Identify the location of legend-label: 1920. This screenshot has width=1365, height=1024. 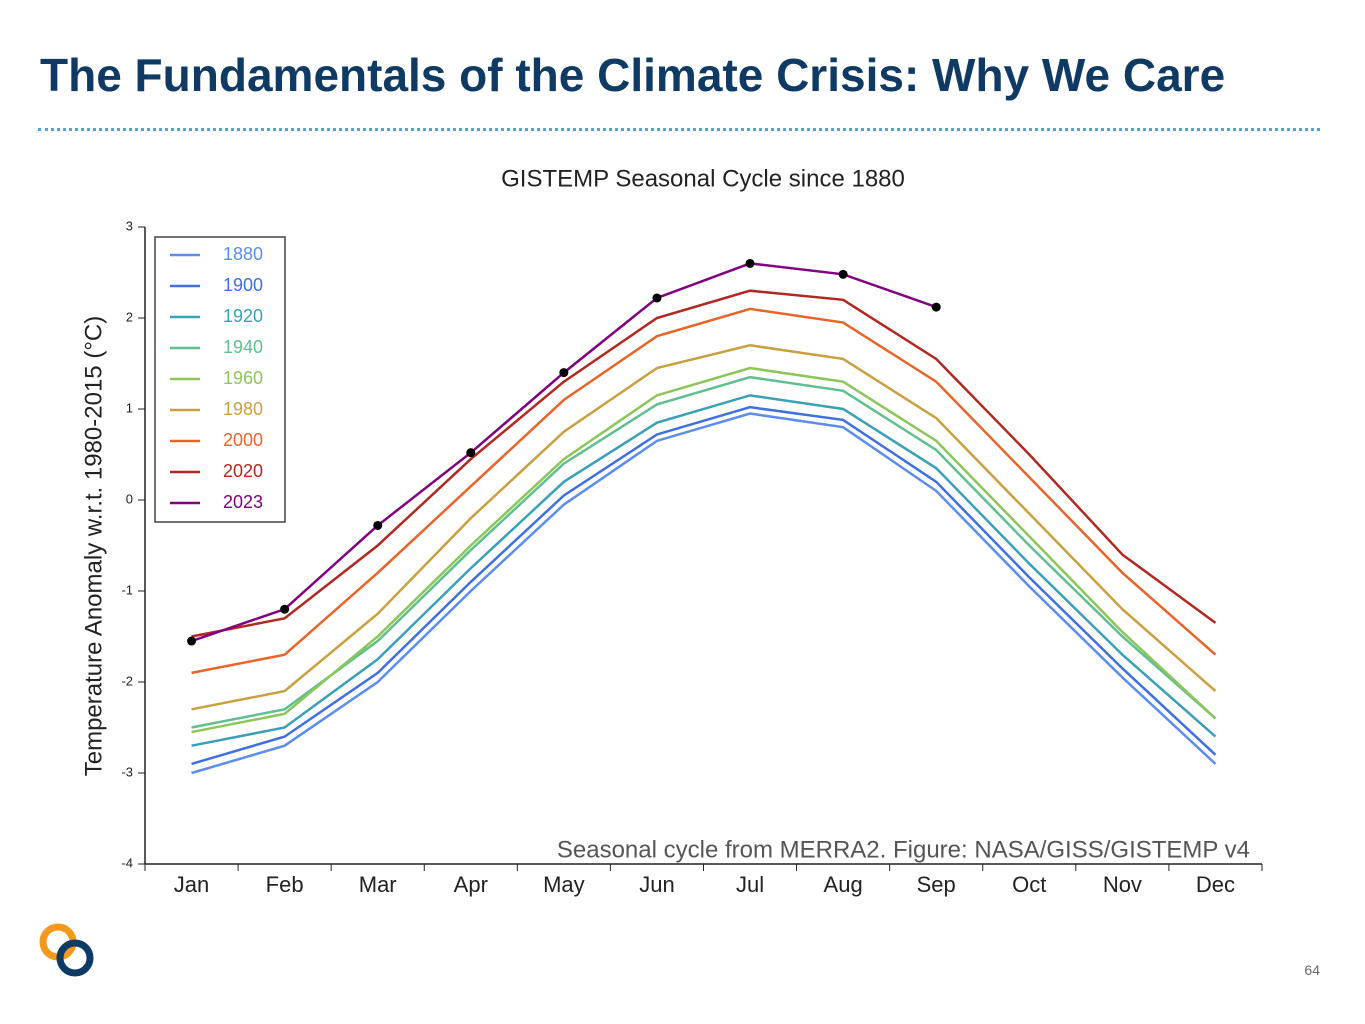
(243, 316).